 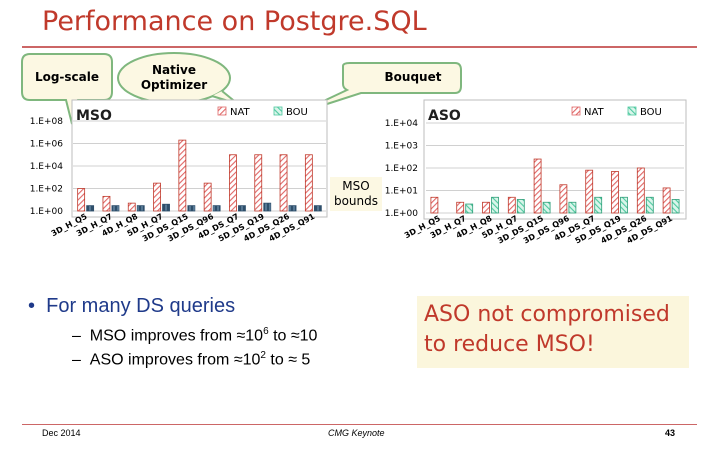 What do you see at coordinates (240, 112) in the screenshot?
I see `mso-legend-nat-label: NAT` at bounding box center [240, 112].